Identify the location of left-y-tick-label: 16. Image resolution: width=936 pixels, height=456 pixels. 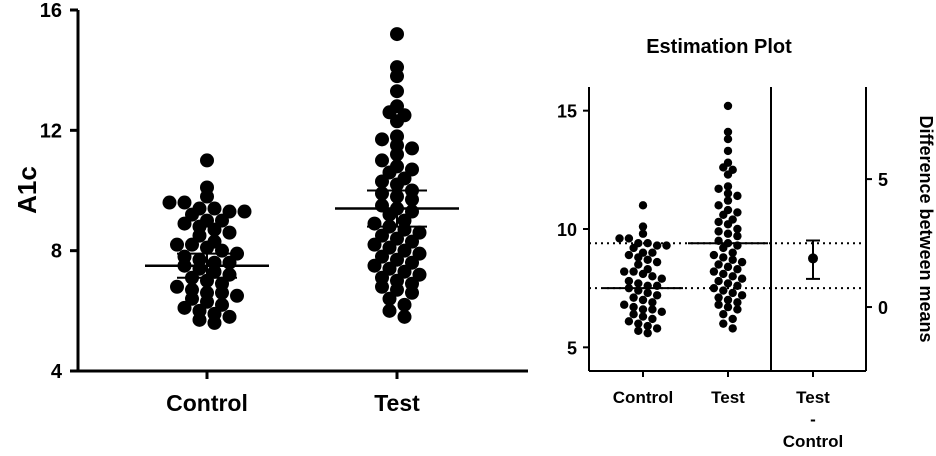
(51, 11).